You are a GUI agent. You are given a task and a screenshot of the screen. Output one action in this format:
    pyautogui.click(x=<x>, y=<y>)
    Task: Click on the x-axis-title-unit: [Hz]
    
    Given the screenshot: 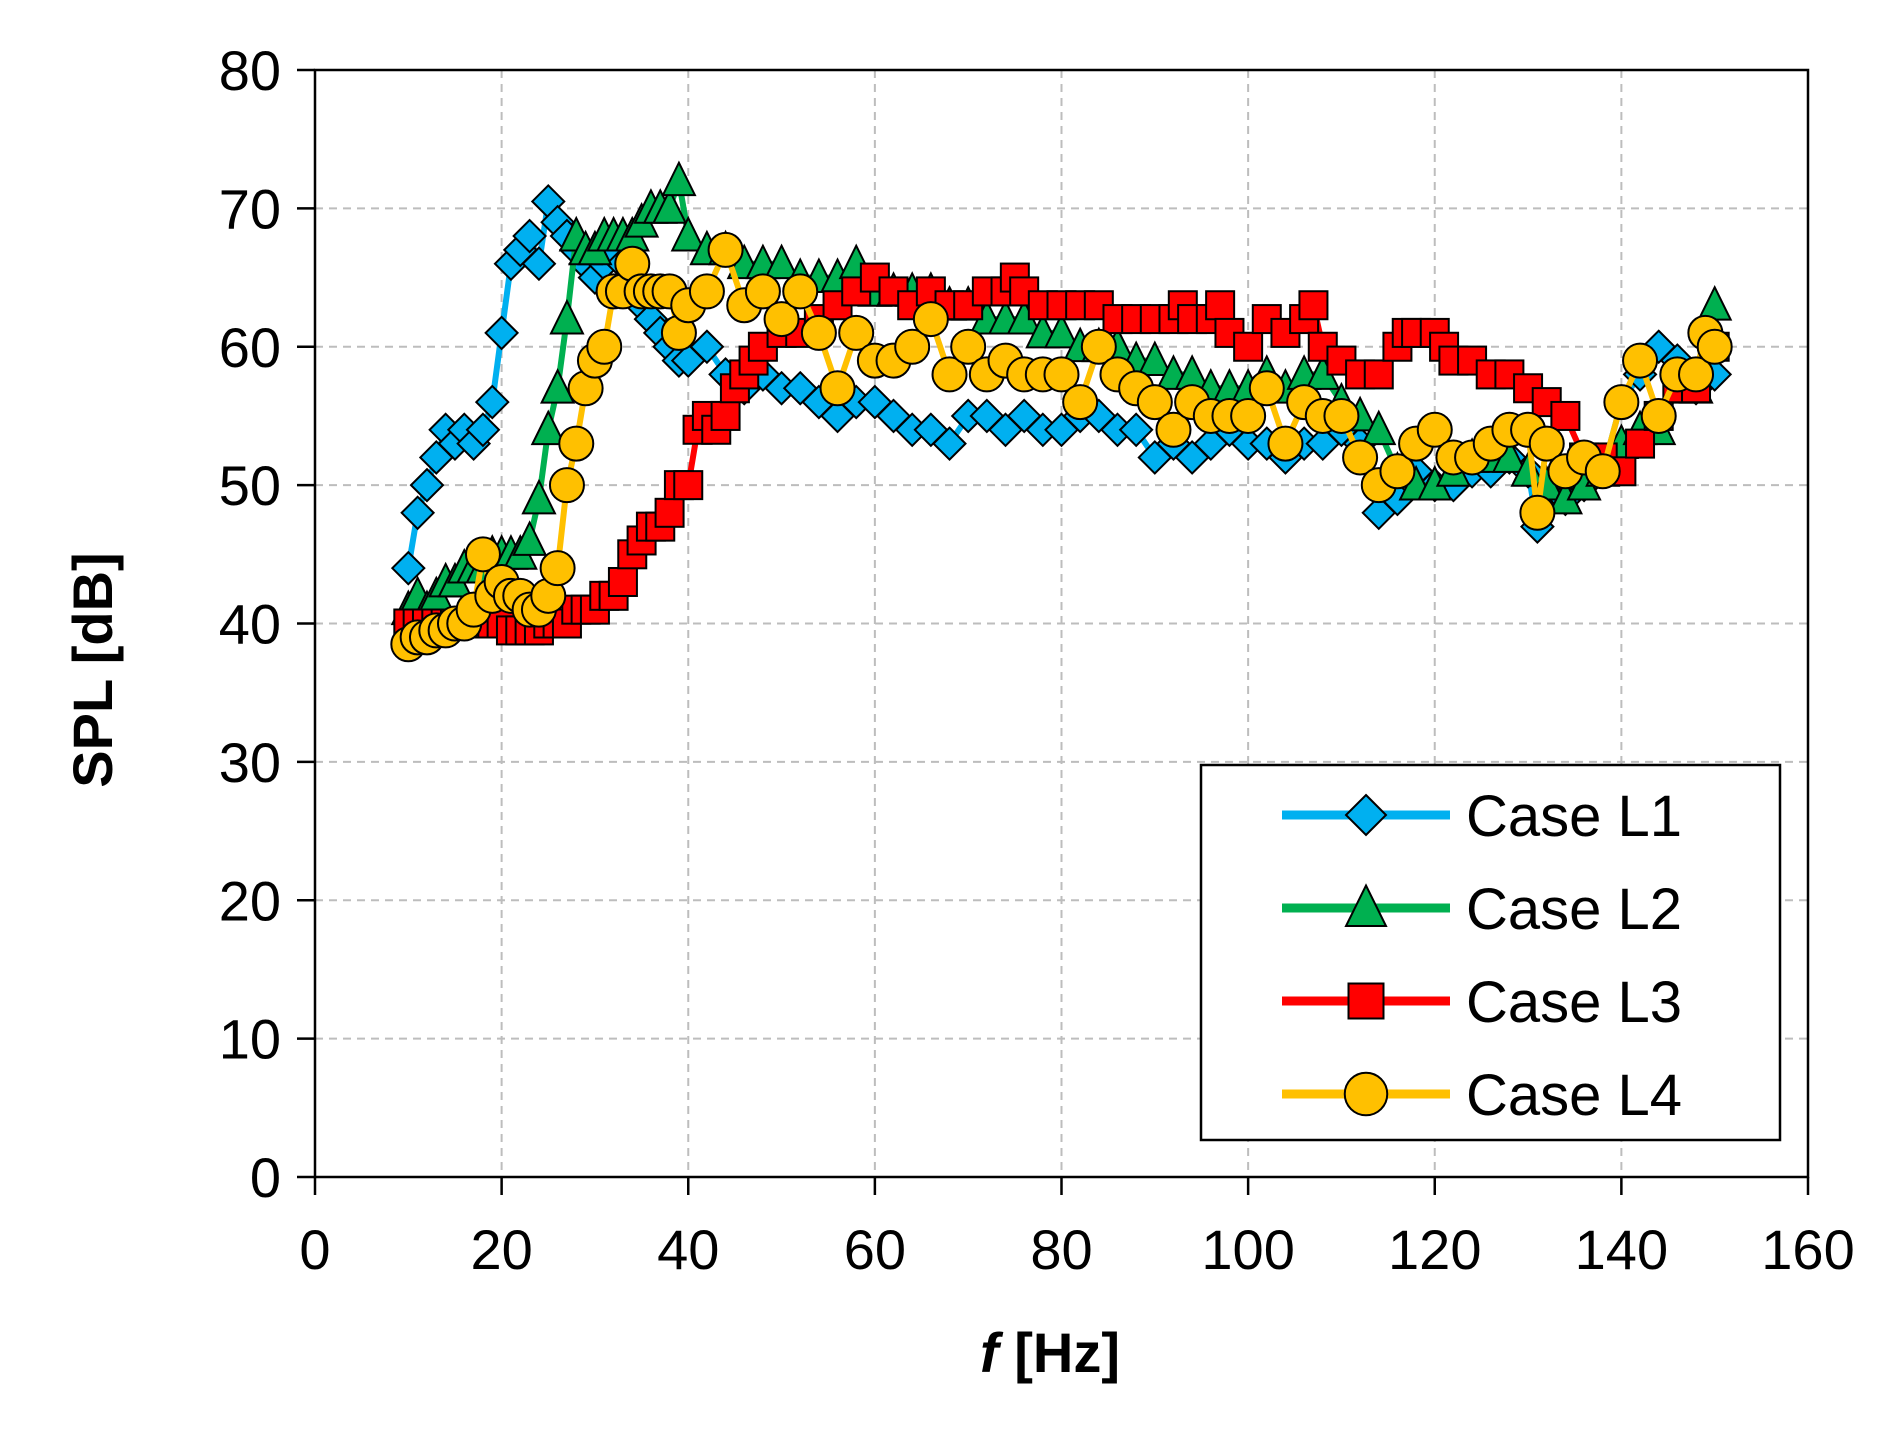 What is the action you would take?
    pyautogui.click(x=1059, y=1352)
    